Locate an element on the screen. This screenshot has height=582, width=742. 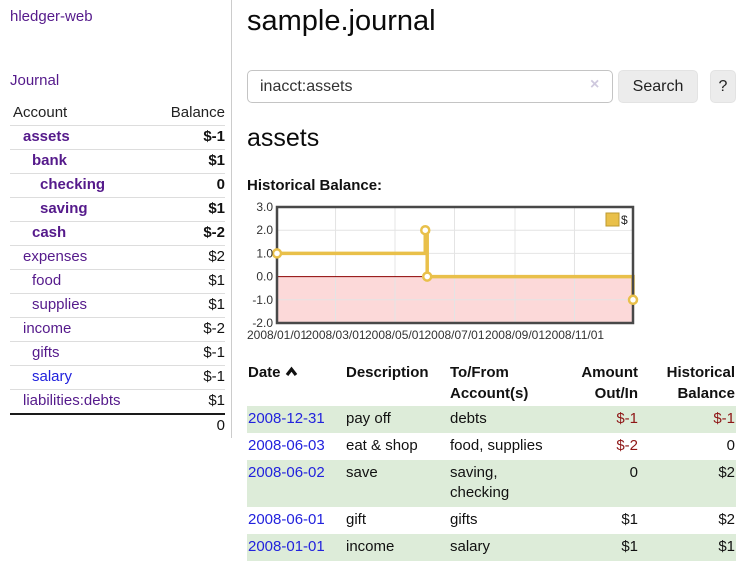
account-cell: supplies is located at coordinates (81, 306).